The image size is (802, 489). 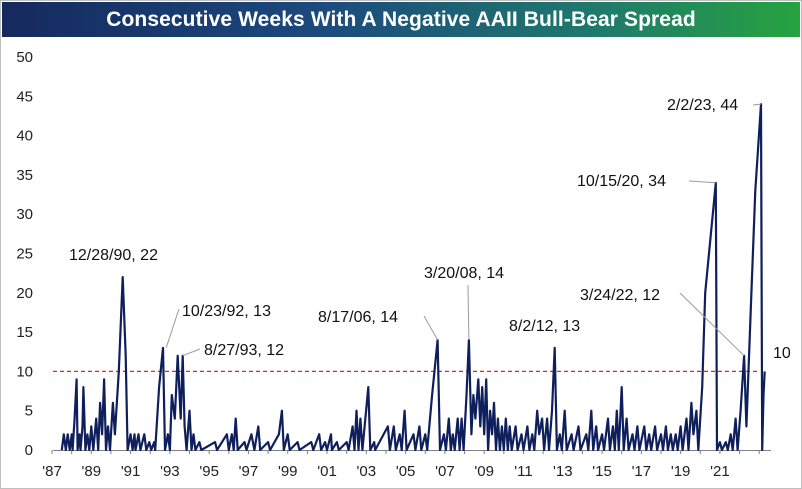 I want to click on x-tick-label-05: '05, so click(x=406, y=471).